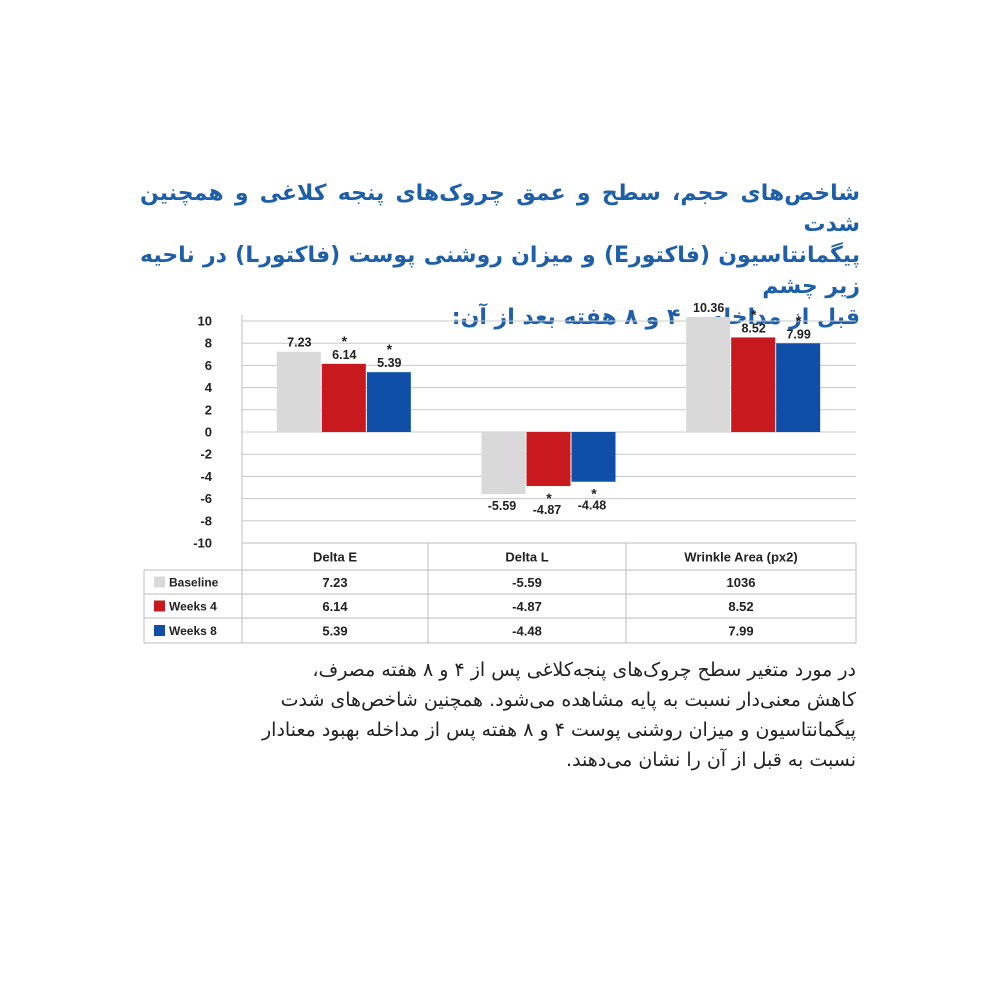 This screenshot has height=1000, width=1000. I want to click on y-tick-label: 10, so click(205, 321).